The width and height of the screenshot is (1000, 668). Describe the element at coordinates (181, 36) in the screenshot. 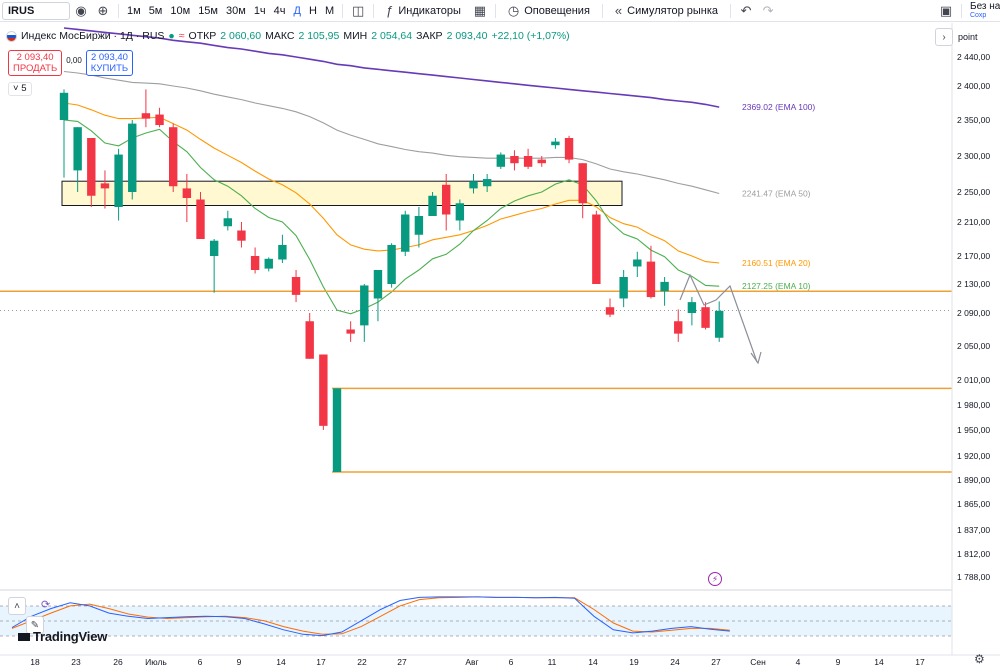

I see `legend-approx-icon: ≈` at that location.